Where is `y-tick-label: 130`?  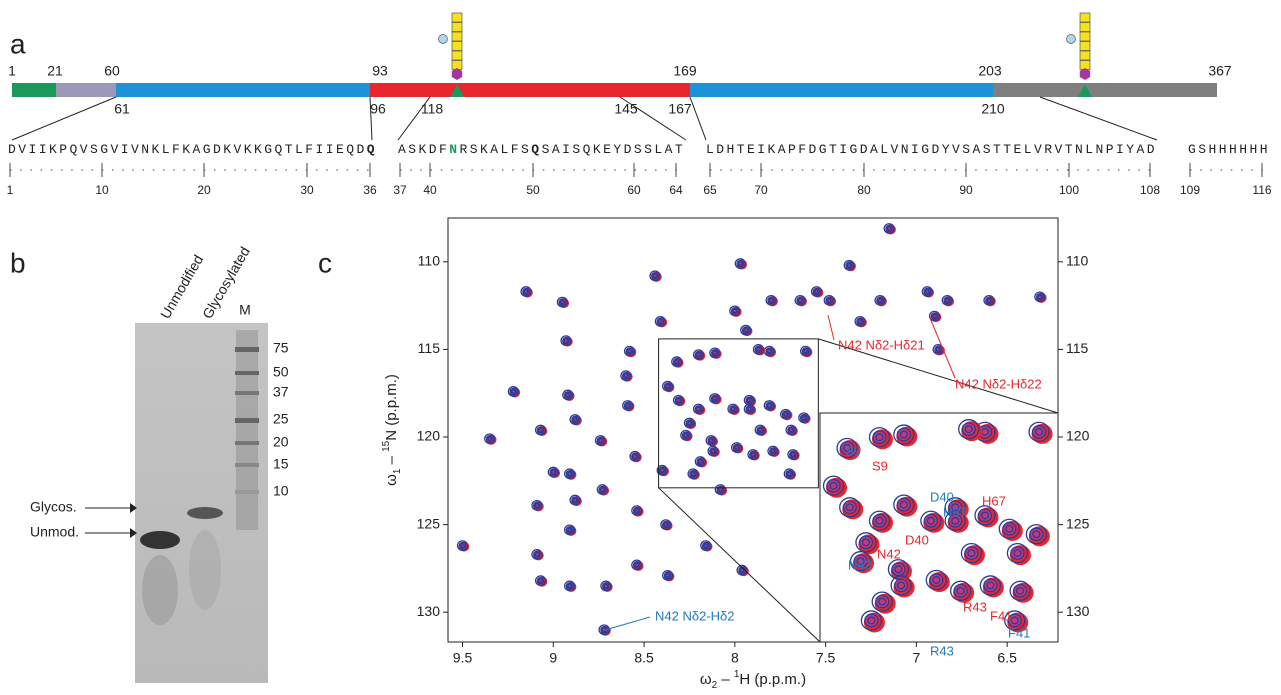
y-tick-label: 130 is located at coordinates (429, 611).